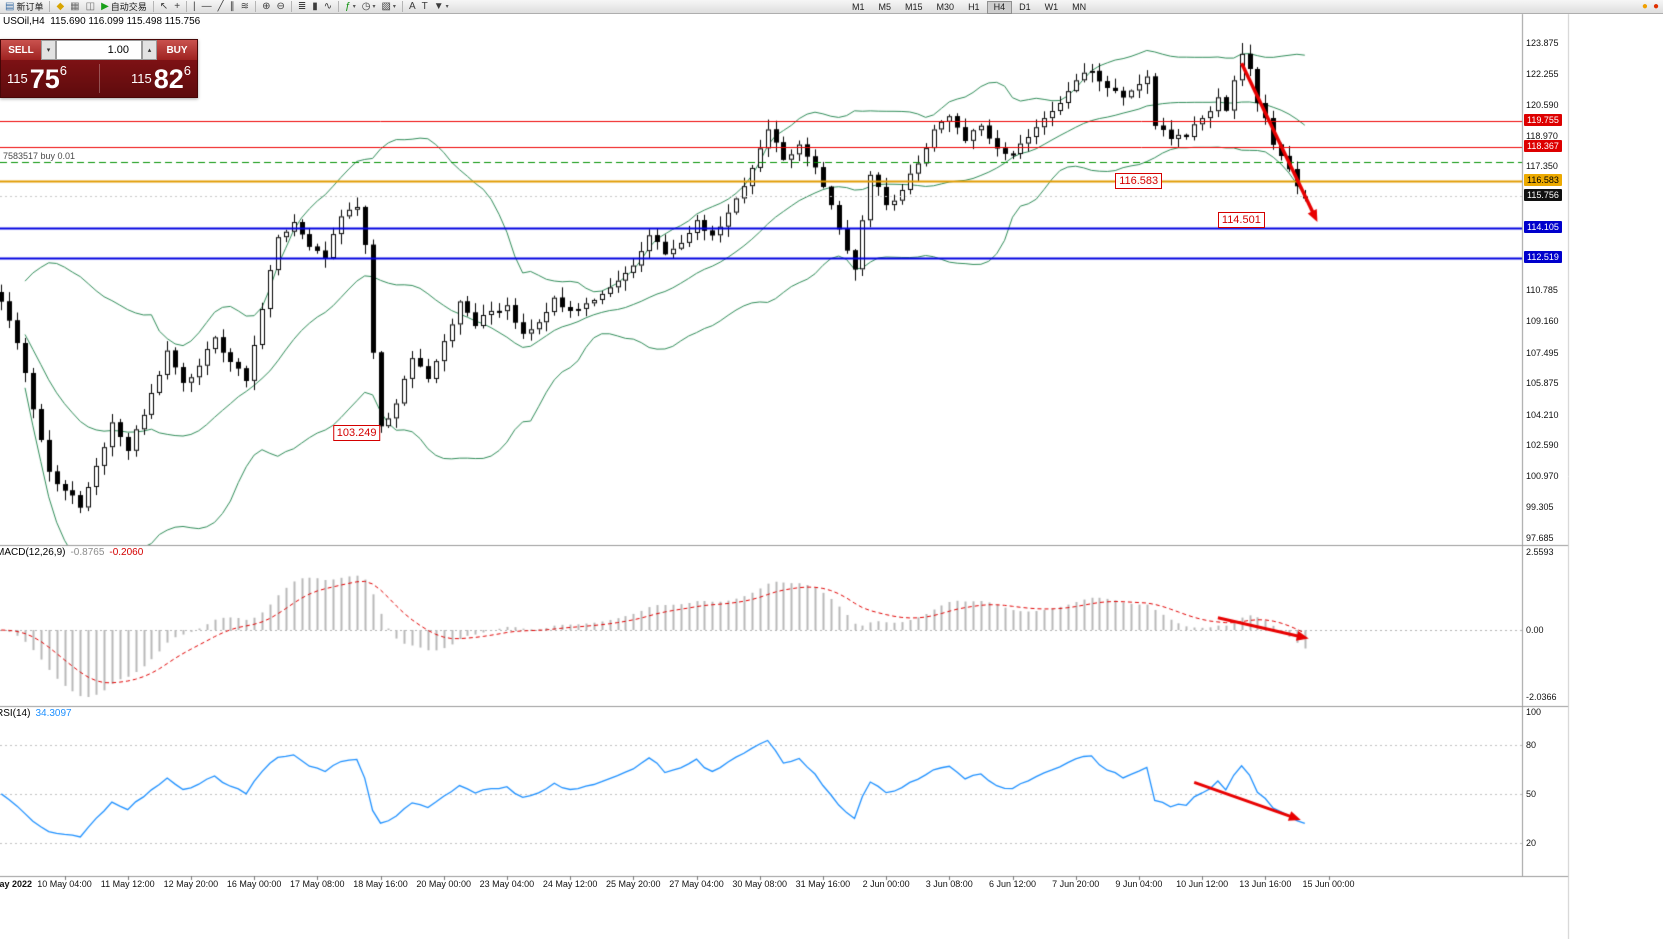 This screenshot has width=1663, height=939. I want to click on position-order-label: 7583517 buy 0.01, so click(39, 155).